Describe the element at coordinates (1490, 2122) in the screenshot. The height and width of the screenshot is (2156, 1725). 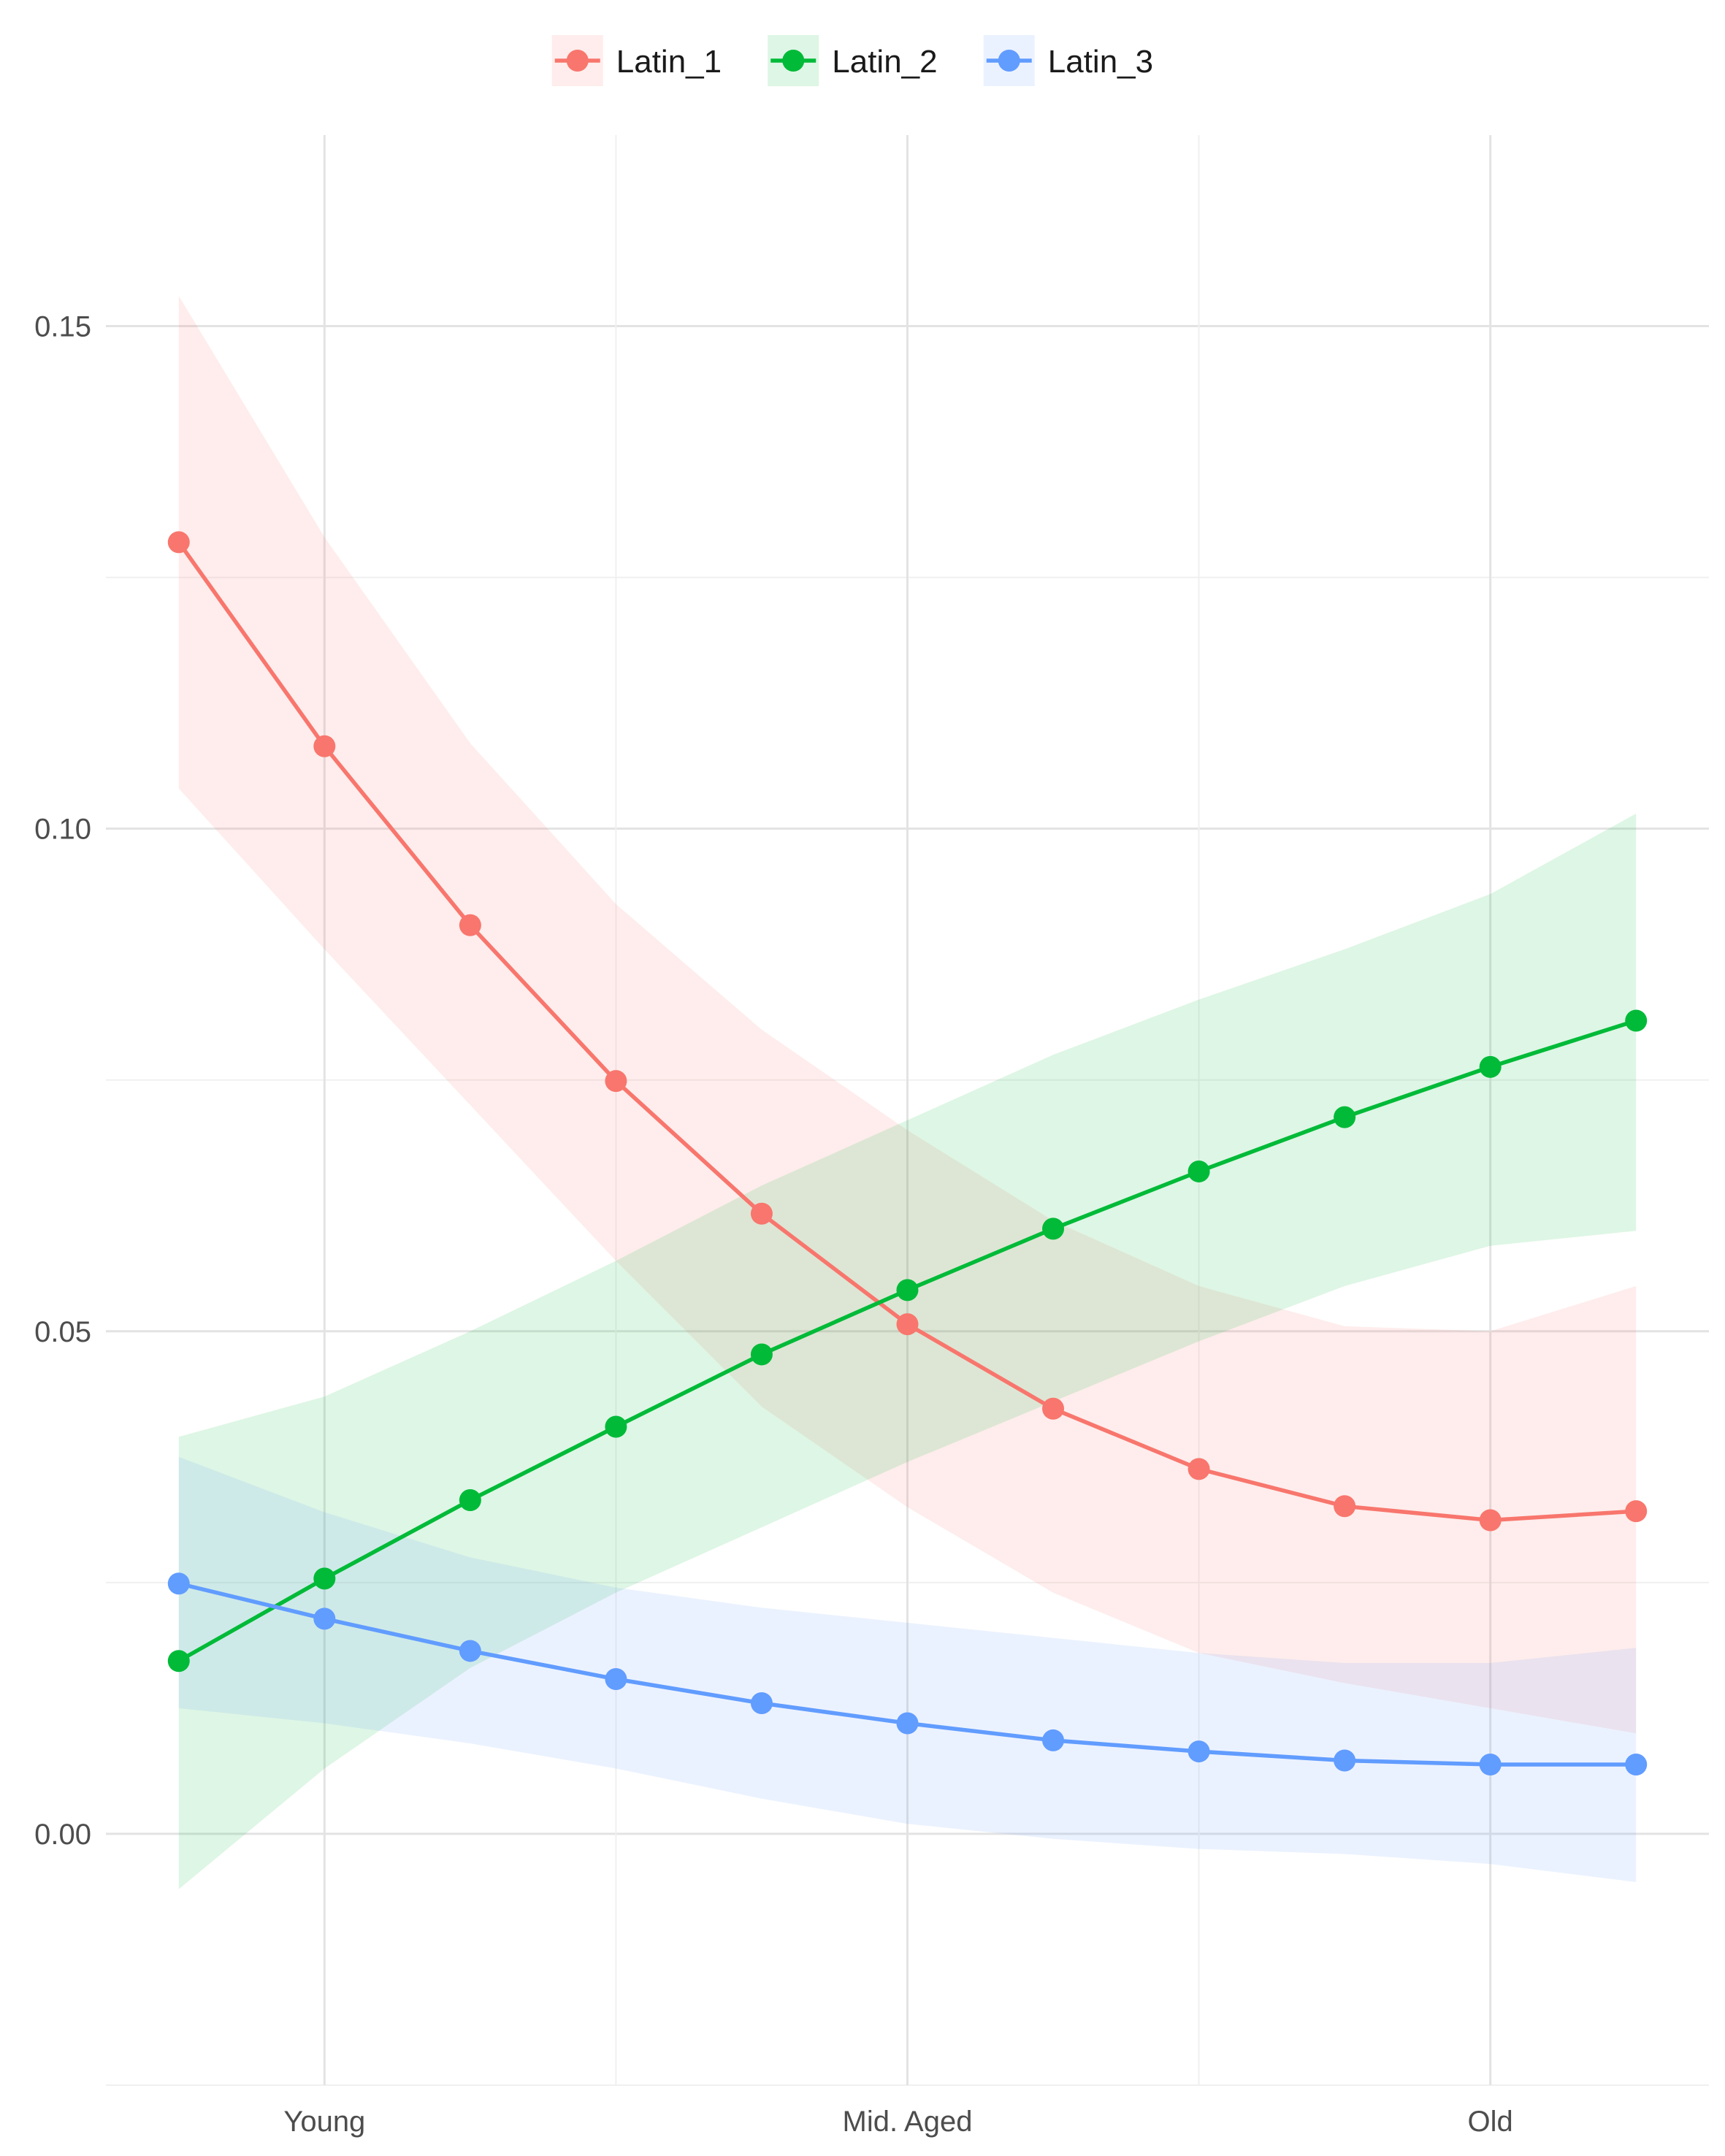
I see `x-tick-label: Old` at that location.